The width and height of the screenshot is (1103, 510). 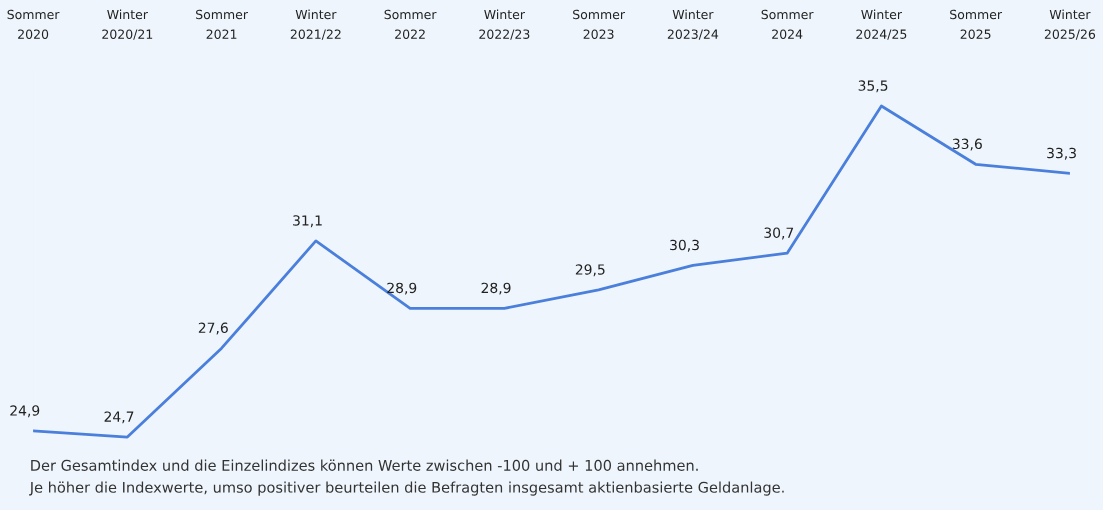 I want to click on data-label: 30,7, so click(x=779, y=233).